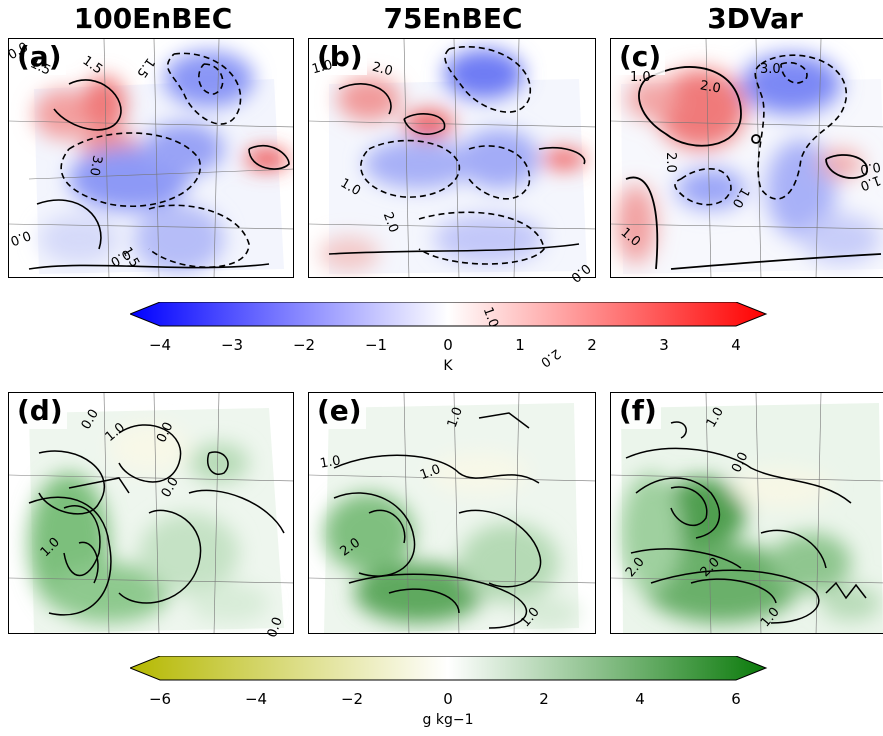 Image resolution: width=883 pixels, height=736 pixels. Describe the element at coordinates (670, 162) in the screenshot. I see `contour-label-c-4: 2.0` at that location.